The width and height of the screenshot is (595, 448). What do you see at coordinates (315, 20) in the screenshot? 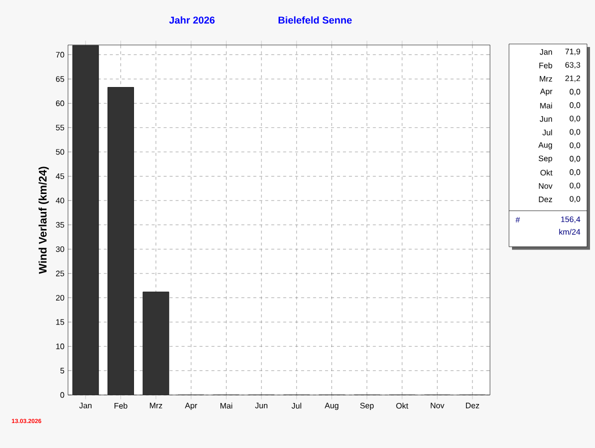
I see `chart-subtitle: Bielefeld Senne` at bounding box center [315, 20].